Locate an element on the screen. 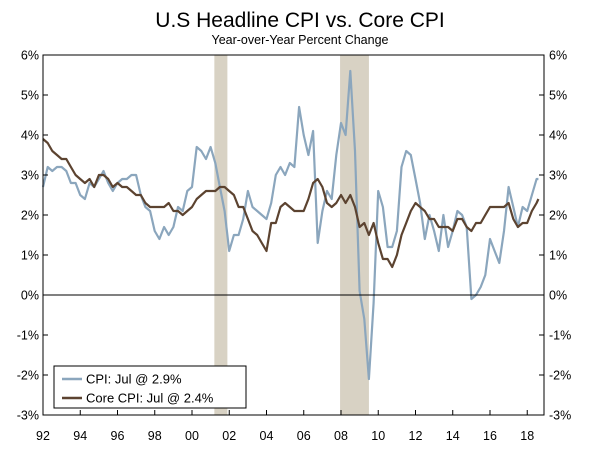 Image resolution: width=600 pixels, height=449 pixels. x-tick-label: 96 is located at coordinates (118, 436).